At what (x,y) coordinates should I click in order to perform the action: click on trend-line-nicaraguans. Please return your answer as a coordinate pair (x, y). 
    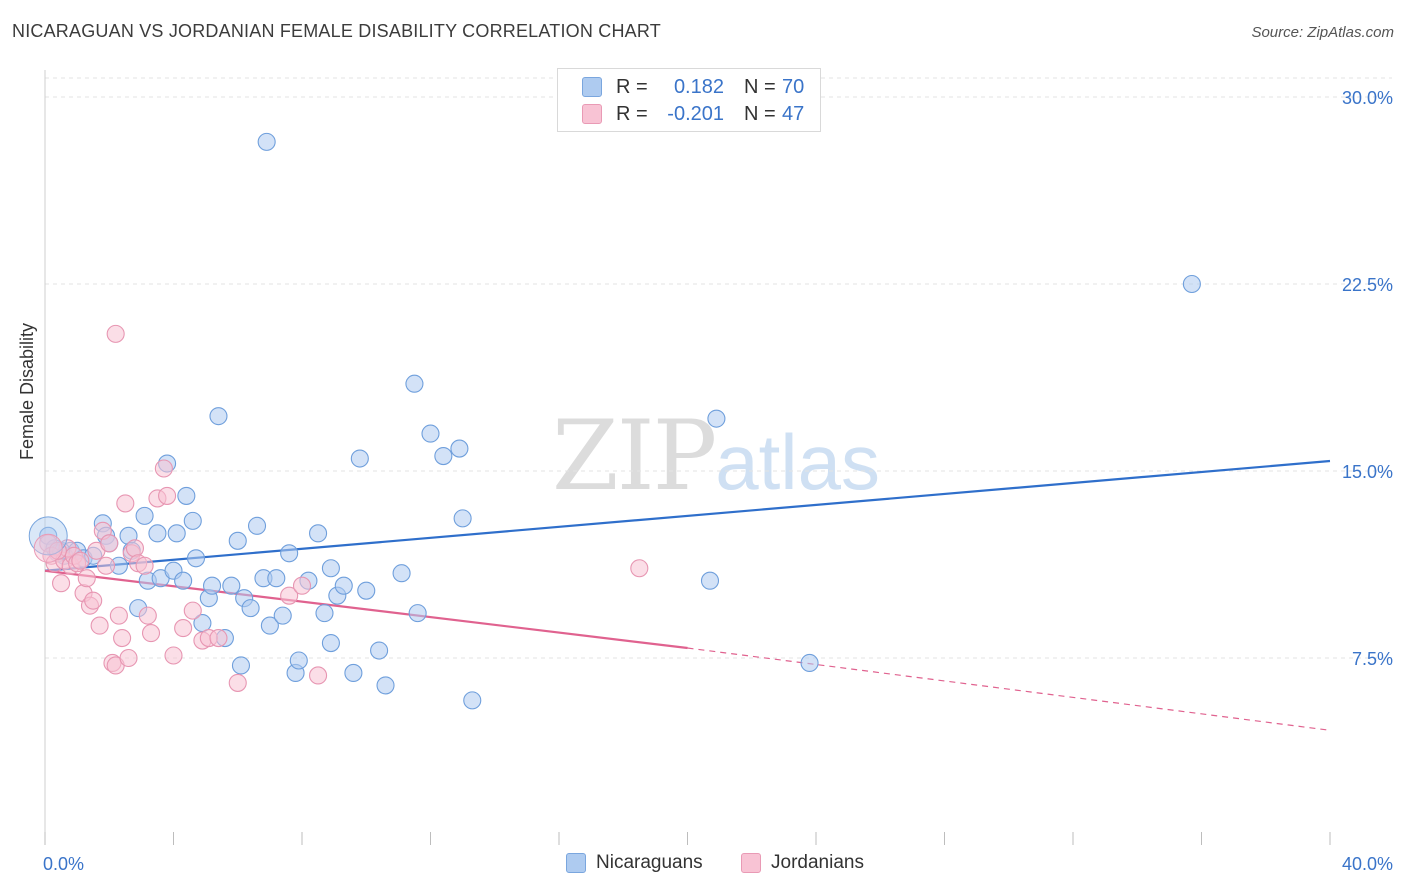
    Looking at the image, I should click on (687, 515).